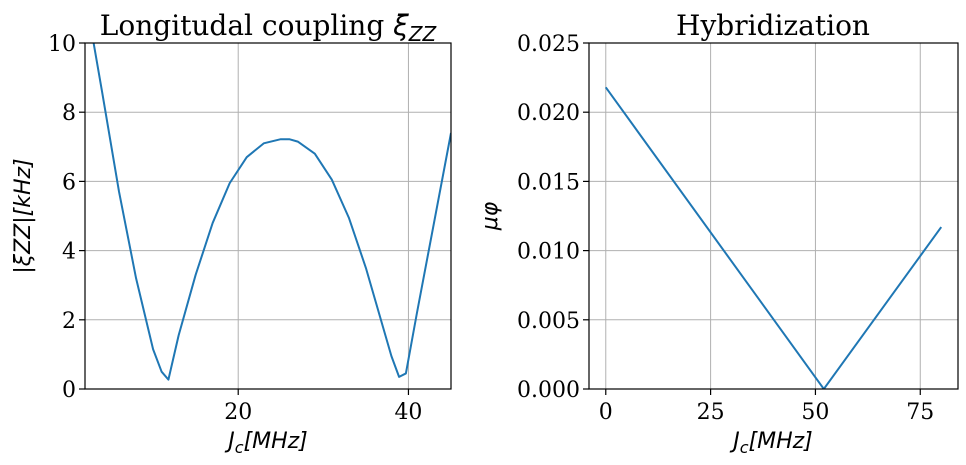 The image size is (966, 465). I want to click on x-tick-label: 0, so click(606, 412).